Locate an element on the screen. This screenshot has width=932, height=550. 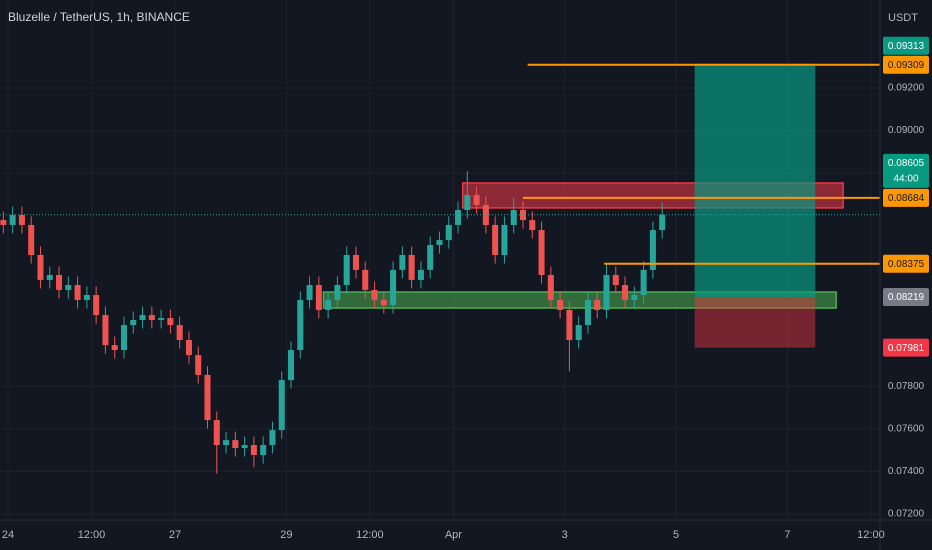
price-tag-label: 0.08605 is located at coordinates (906, 163).